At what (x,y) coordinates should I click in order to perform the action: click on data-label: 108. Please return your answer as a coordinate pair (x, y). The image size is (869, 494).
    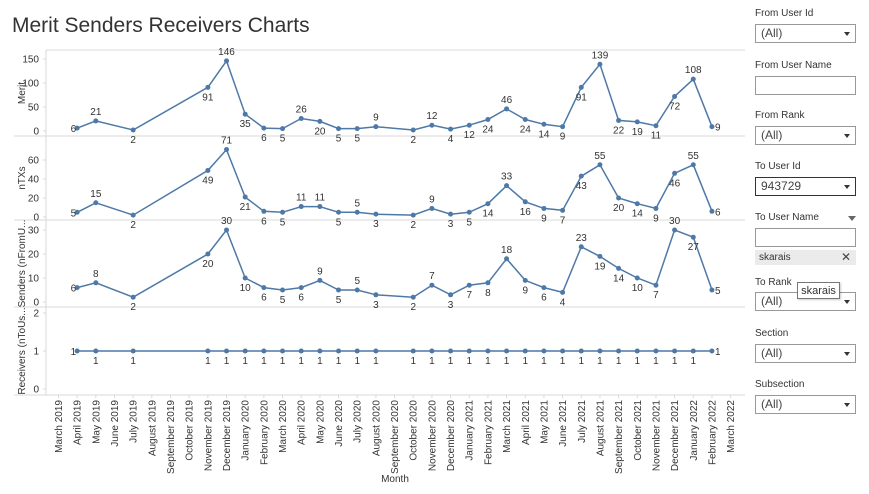
    Looking at the image, I should click on (693, 70).